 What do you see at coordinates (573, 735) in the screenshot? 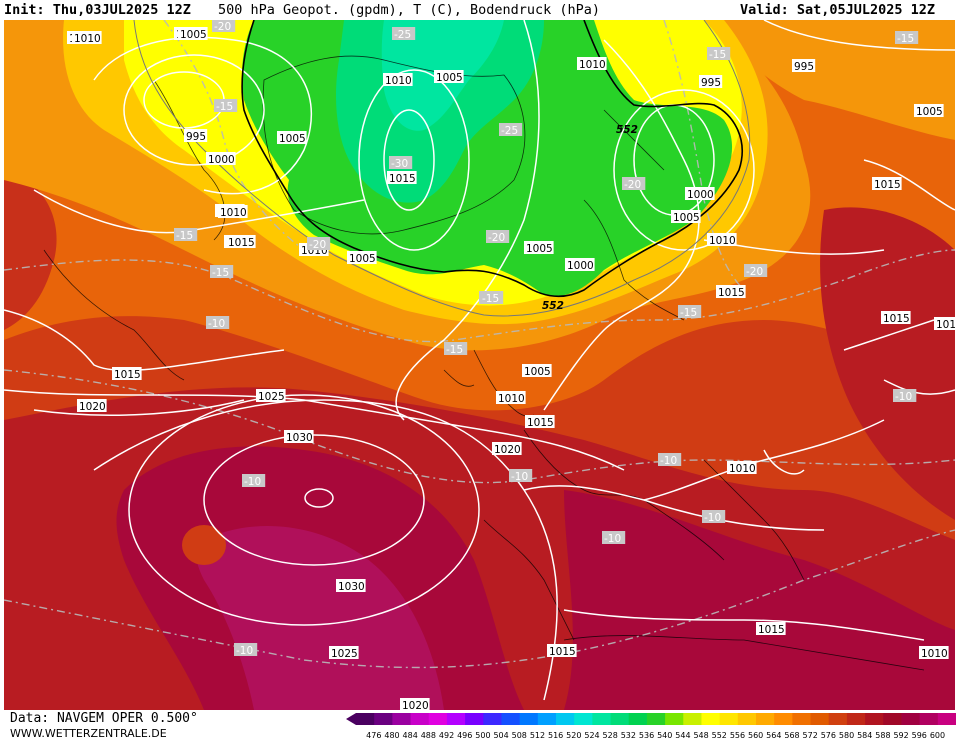
I see `colorbar-tick-label: 520` at bounding box center [573, 735].